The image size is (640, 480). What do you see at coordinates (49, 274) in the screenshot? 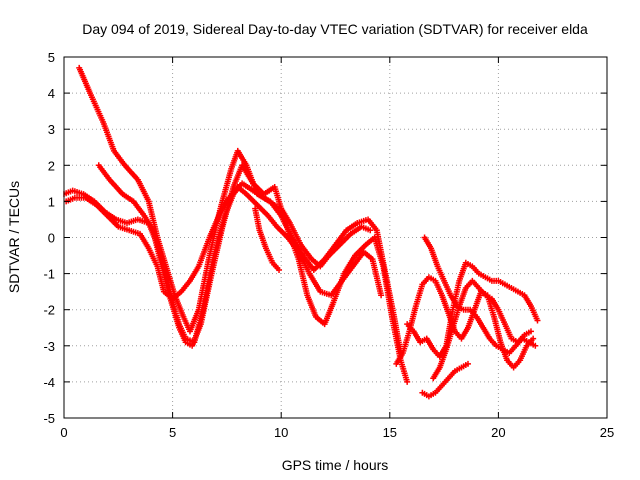
I see `y-tick-label: -1` at bounding box center [49, 274].